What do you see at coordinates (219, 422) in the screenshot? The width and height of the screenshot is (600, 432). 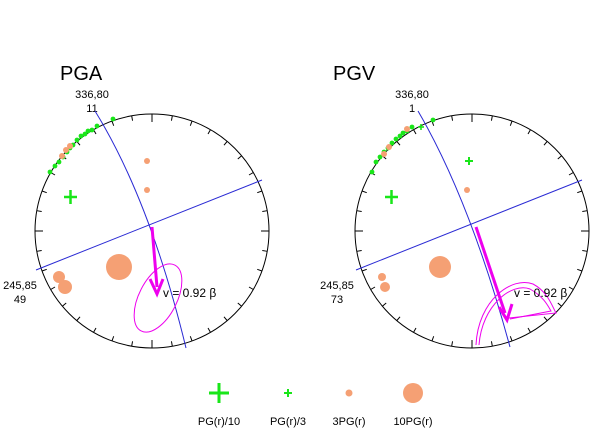 I see `legend-label: PG(r)/10` at bounding box center [219, 422].